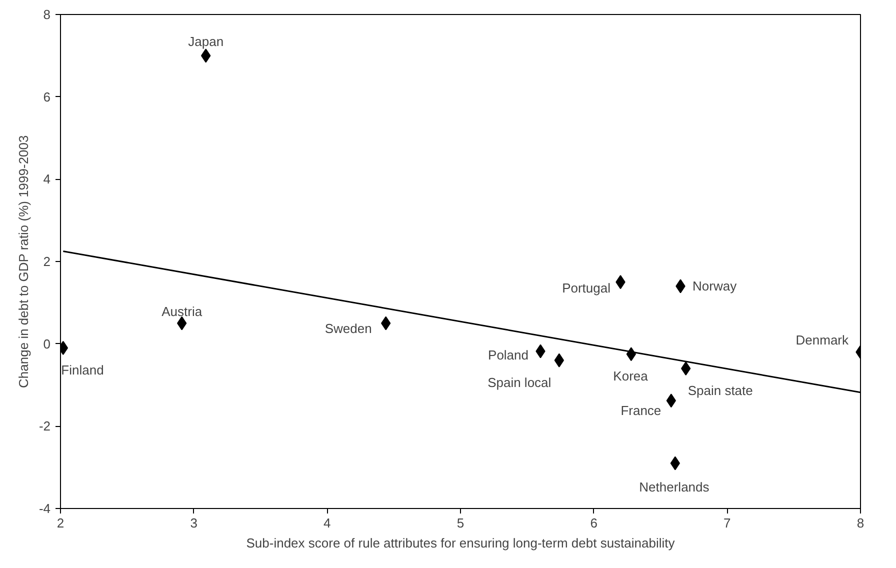 This screenshot has height=568, width=896. What do you see at coordinates (206, 42) in the screenshot?
I see `annotation: Japan` at bounding box center [206, 42].